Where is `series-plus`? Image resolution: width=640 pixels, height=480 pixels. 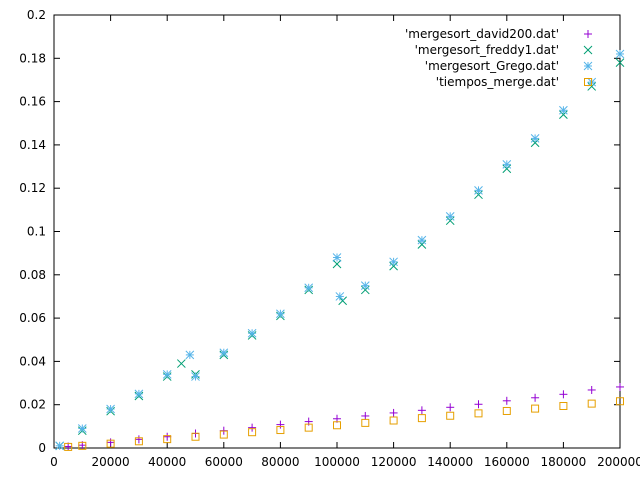 series-plus is located at coordinates (344, 416).